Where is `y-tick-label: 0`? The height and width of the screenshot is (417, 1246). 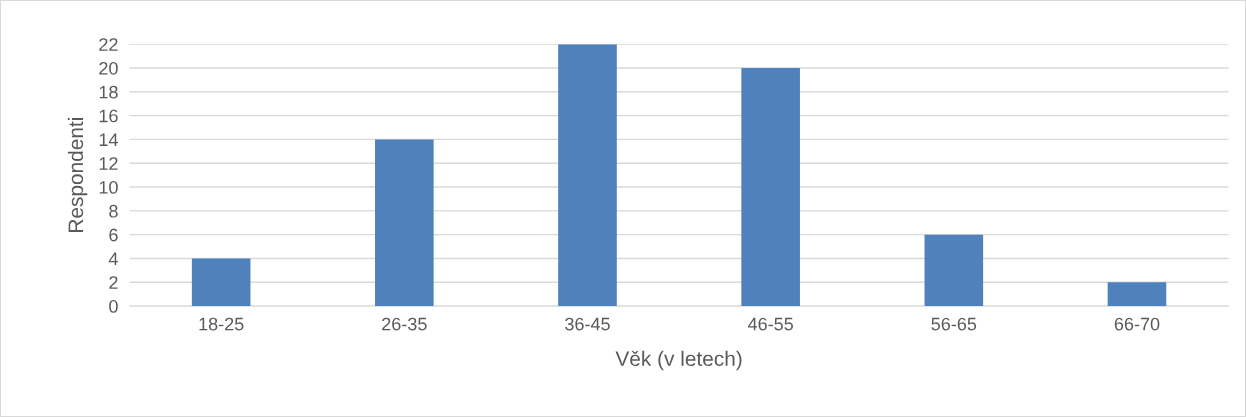
y-tick-label: 0 is located at coordinates (113, 306).